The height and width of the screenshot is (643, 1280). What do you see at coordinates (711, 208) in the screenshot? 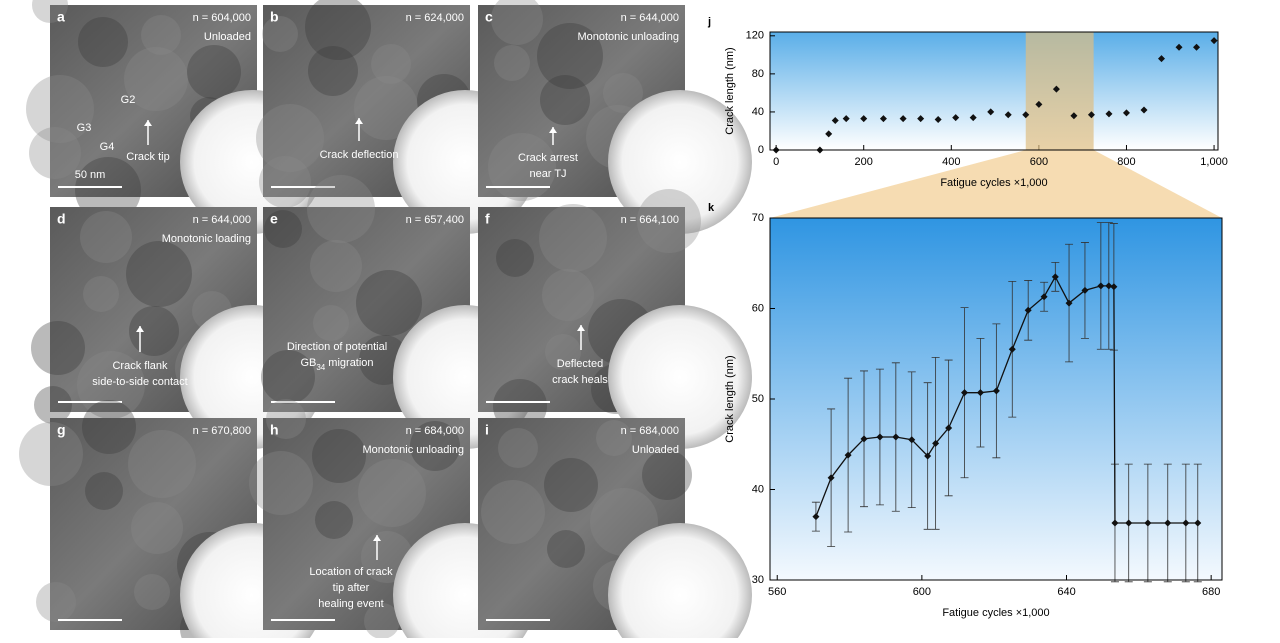
I see `chart-label: k` at bounding box center [711, 208].